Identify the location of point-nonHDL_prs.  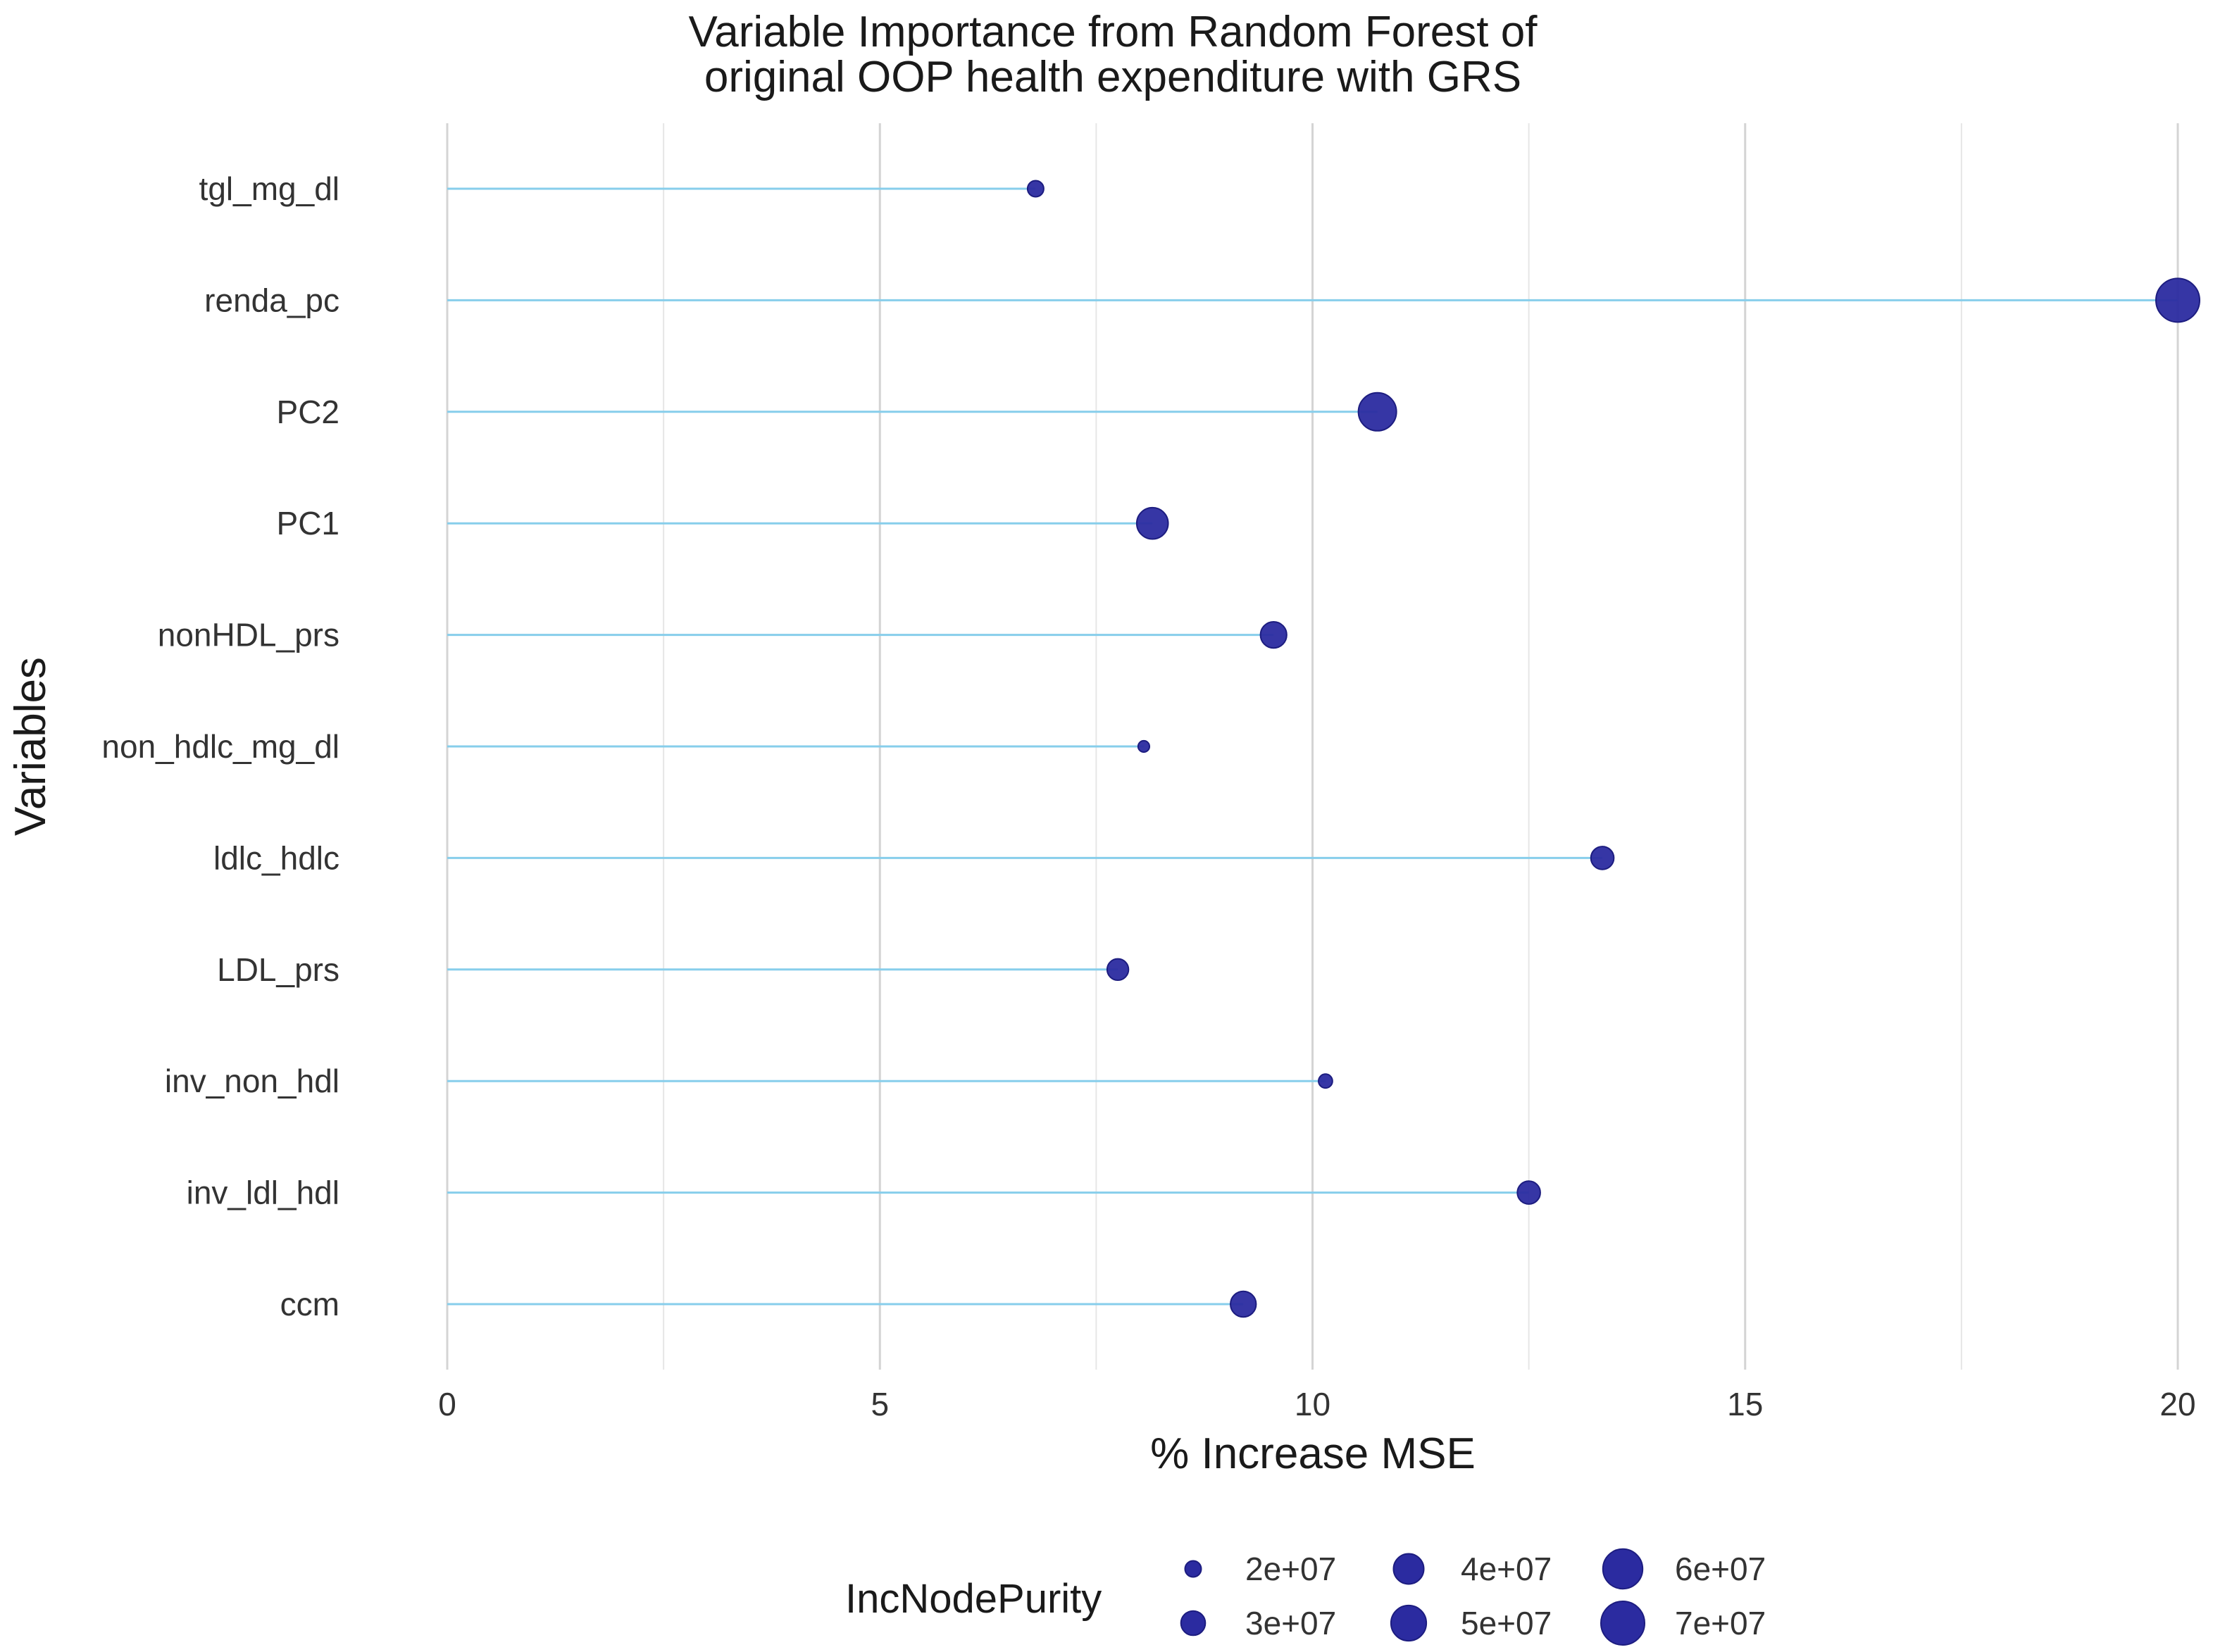
(1274, 635).